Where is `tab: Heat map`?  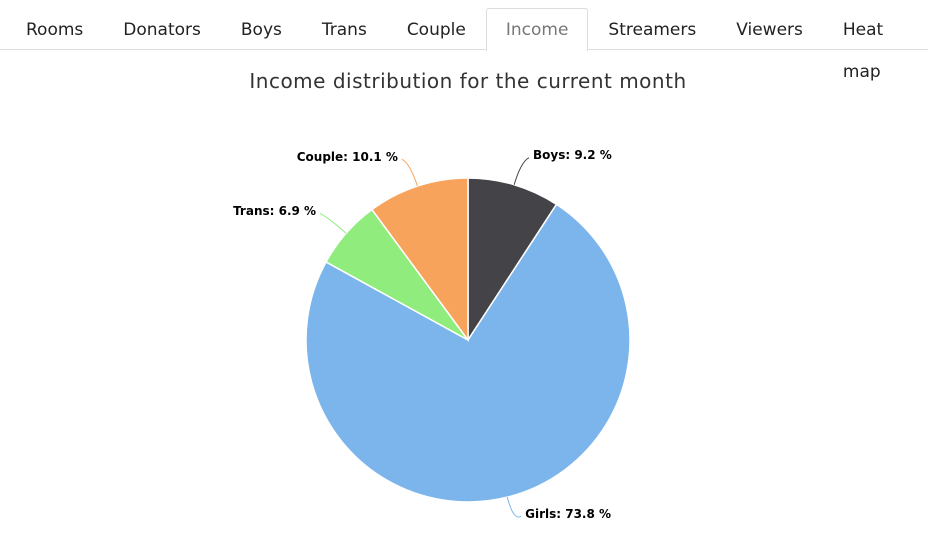 tab: Heat map is located at coordinates (863, 51).